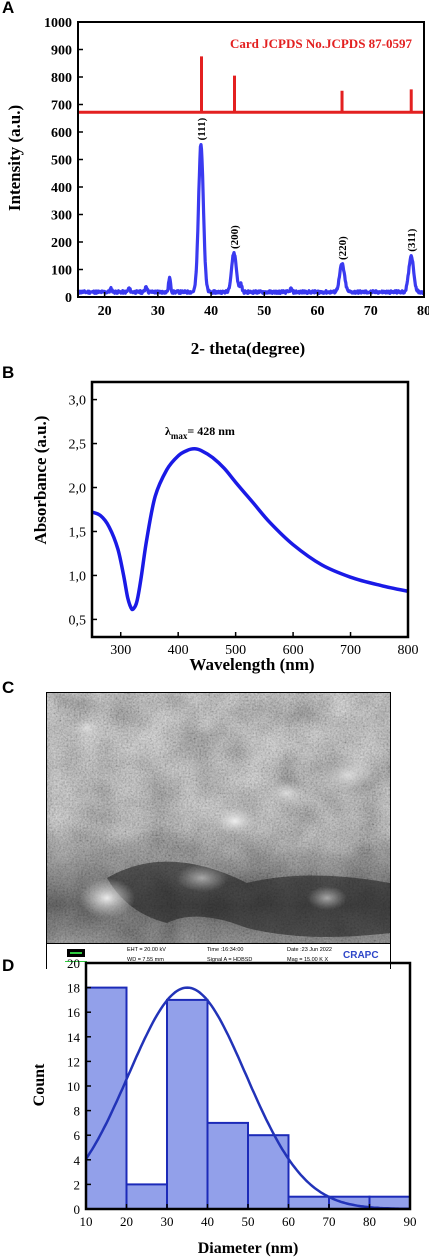 The image size is (429, 1259). What do you see at coordinates (77, 1111) in the screenshot?
I see `y-tick-label: 8` at bounding box center [77, 1111].